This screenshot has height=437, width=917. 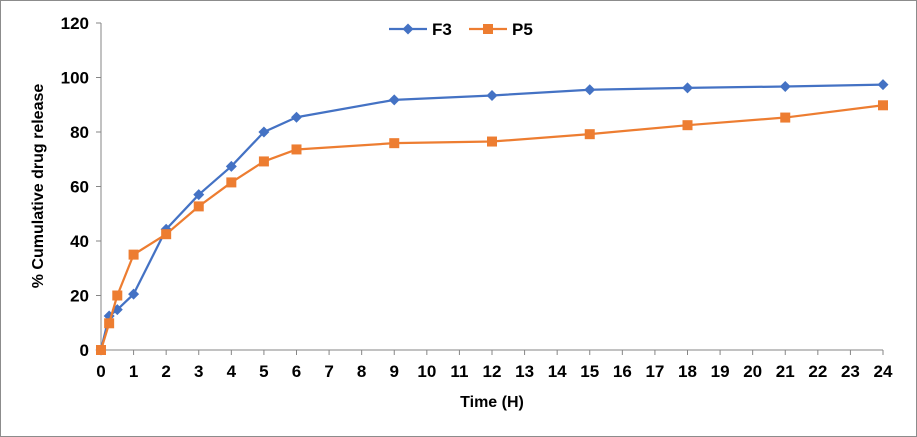 I want to click on x-tick-label: 15, so click(x=589, y=371).